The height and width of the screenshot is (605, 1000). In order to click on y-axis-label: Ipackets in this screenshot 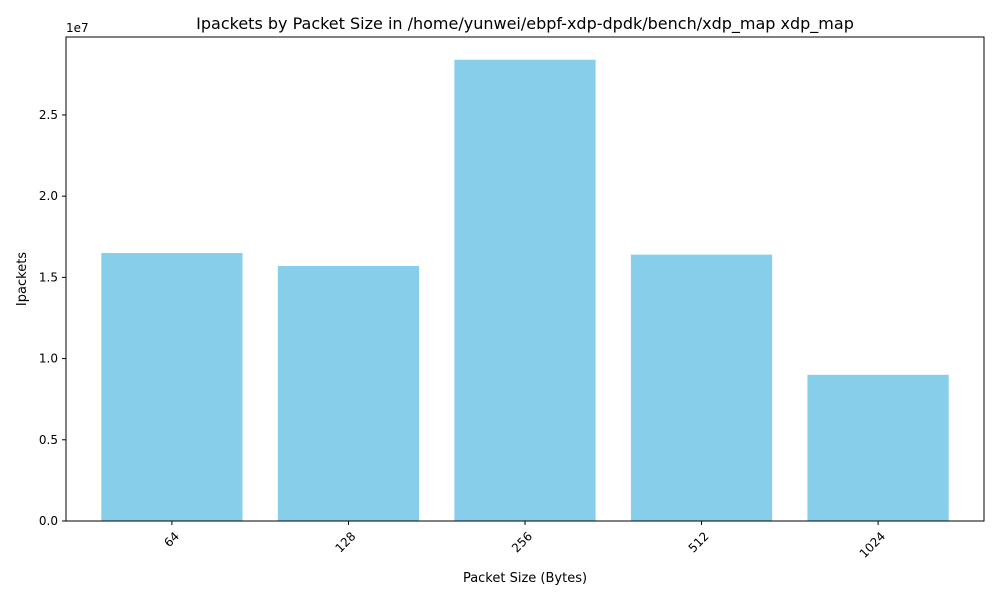, I will do `click(22, 279)`.